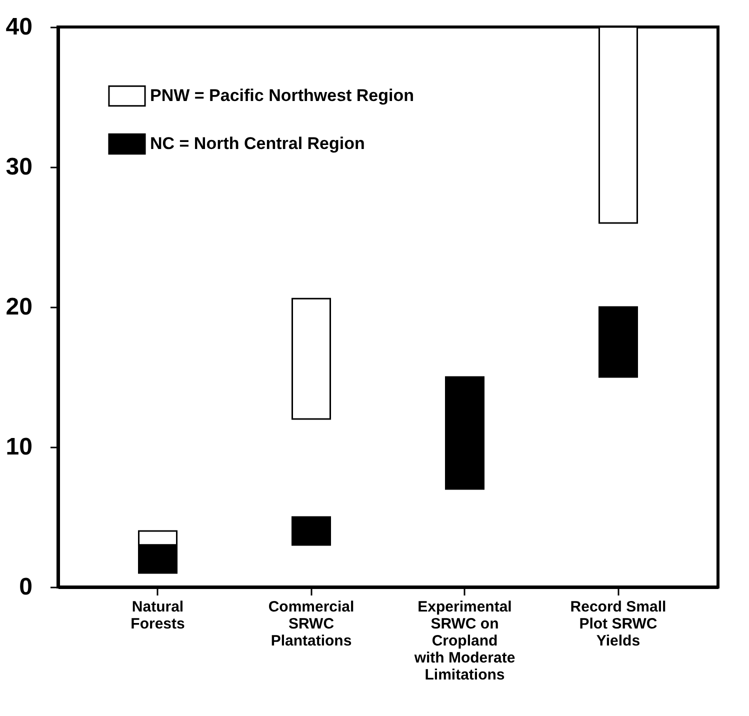  Describe the element at coordinates (257, 143) in the screenshot. I see `legend-label: NC = North Central Region` at that location.